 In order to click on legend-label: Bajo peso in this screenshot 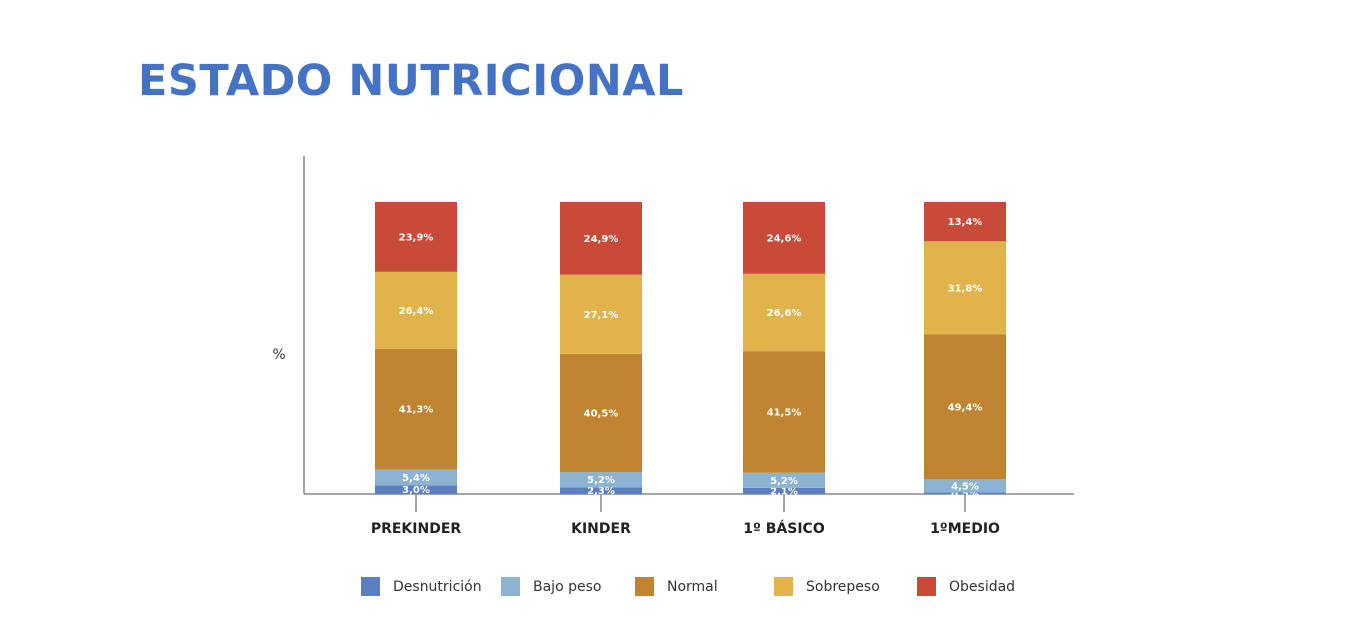, I will do `click(567, 587)`.